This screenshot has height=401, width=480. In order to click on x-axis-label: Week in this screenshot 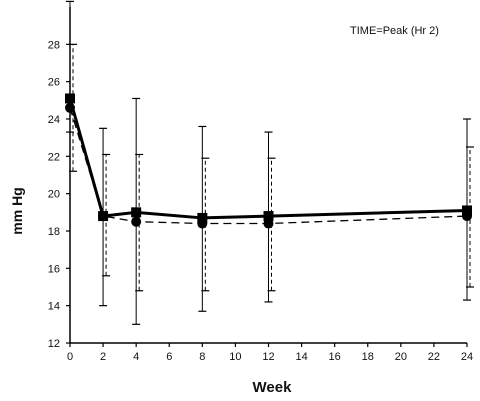, I will do `click(273, 387)`.